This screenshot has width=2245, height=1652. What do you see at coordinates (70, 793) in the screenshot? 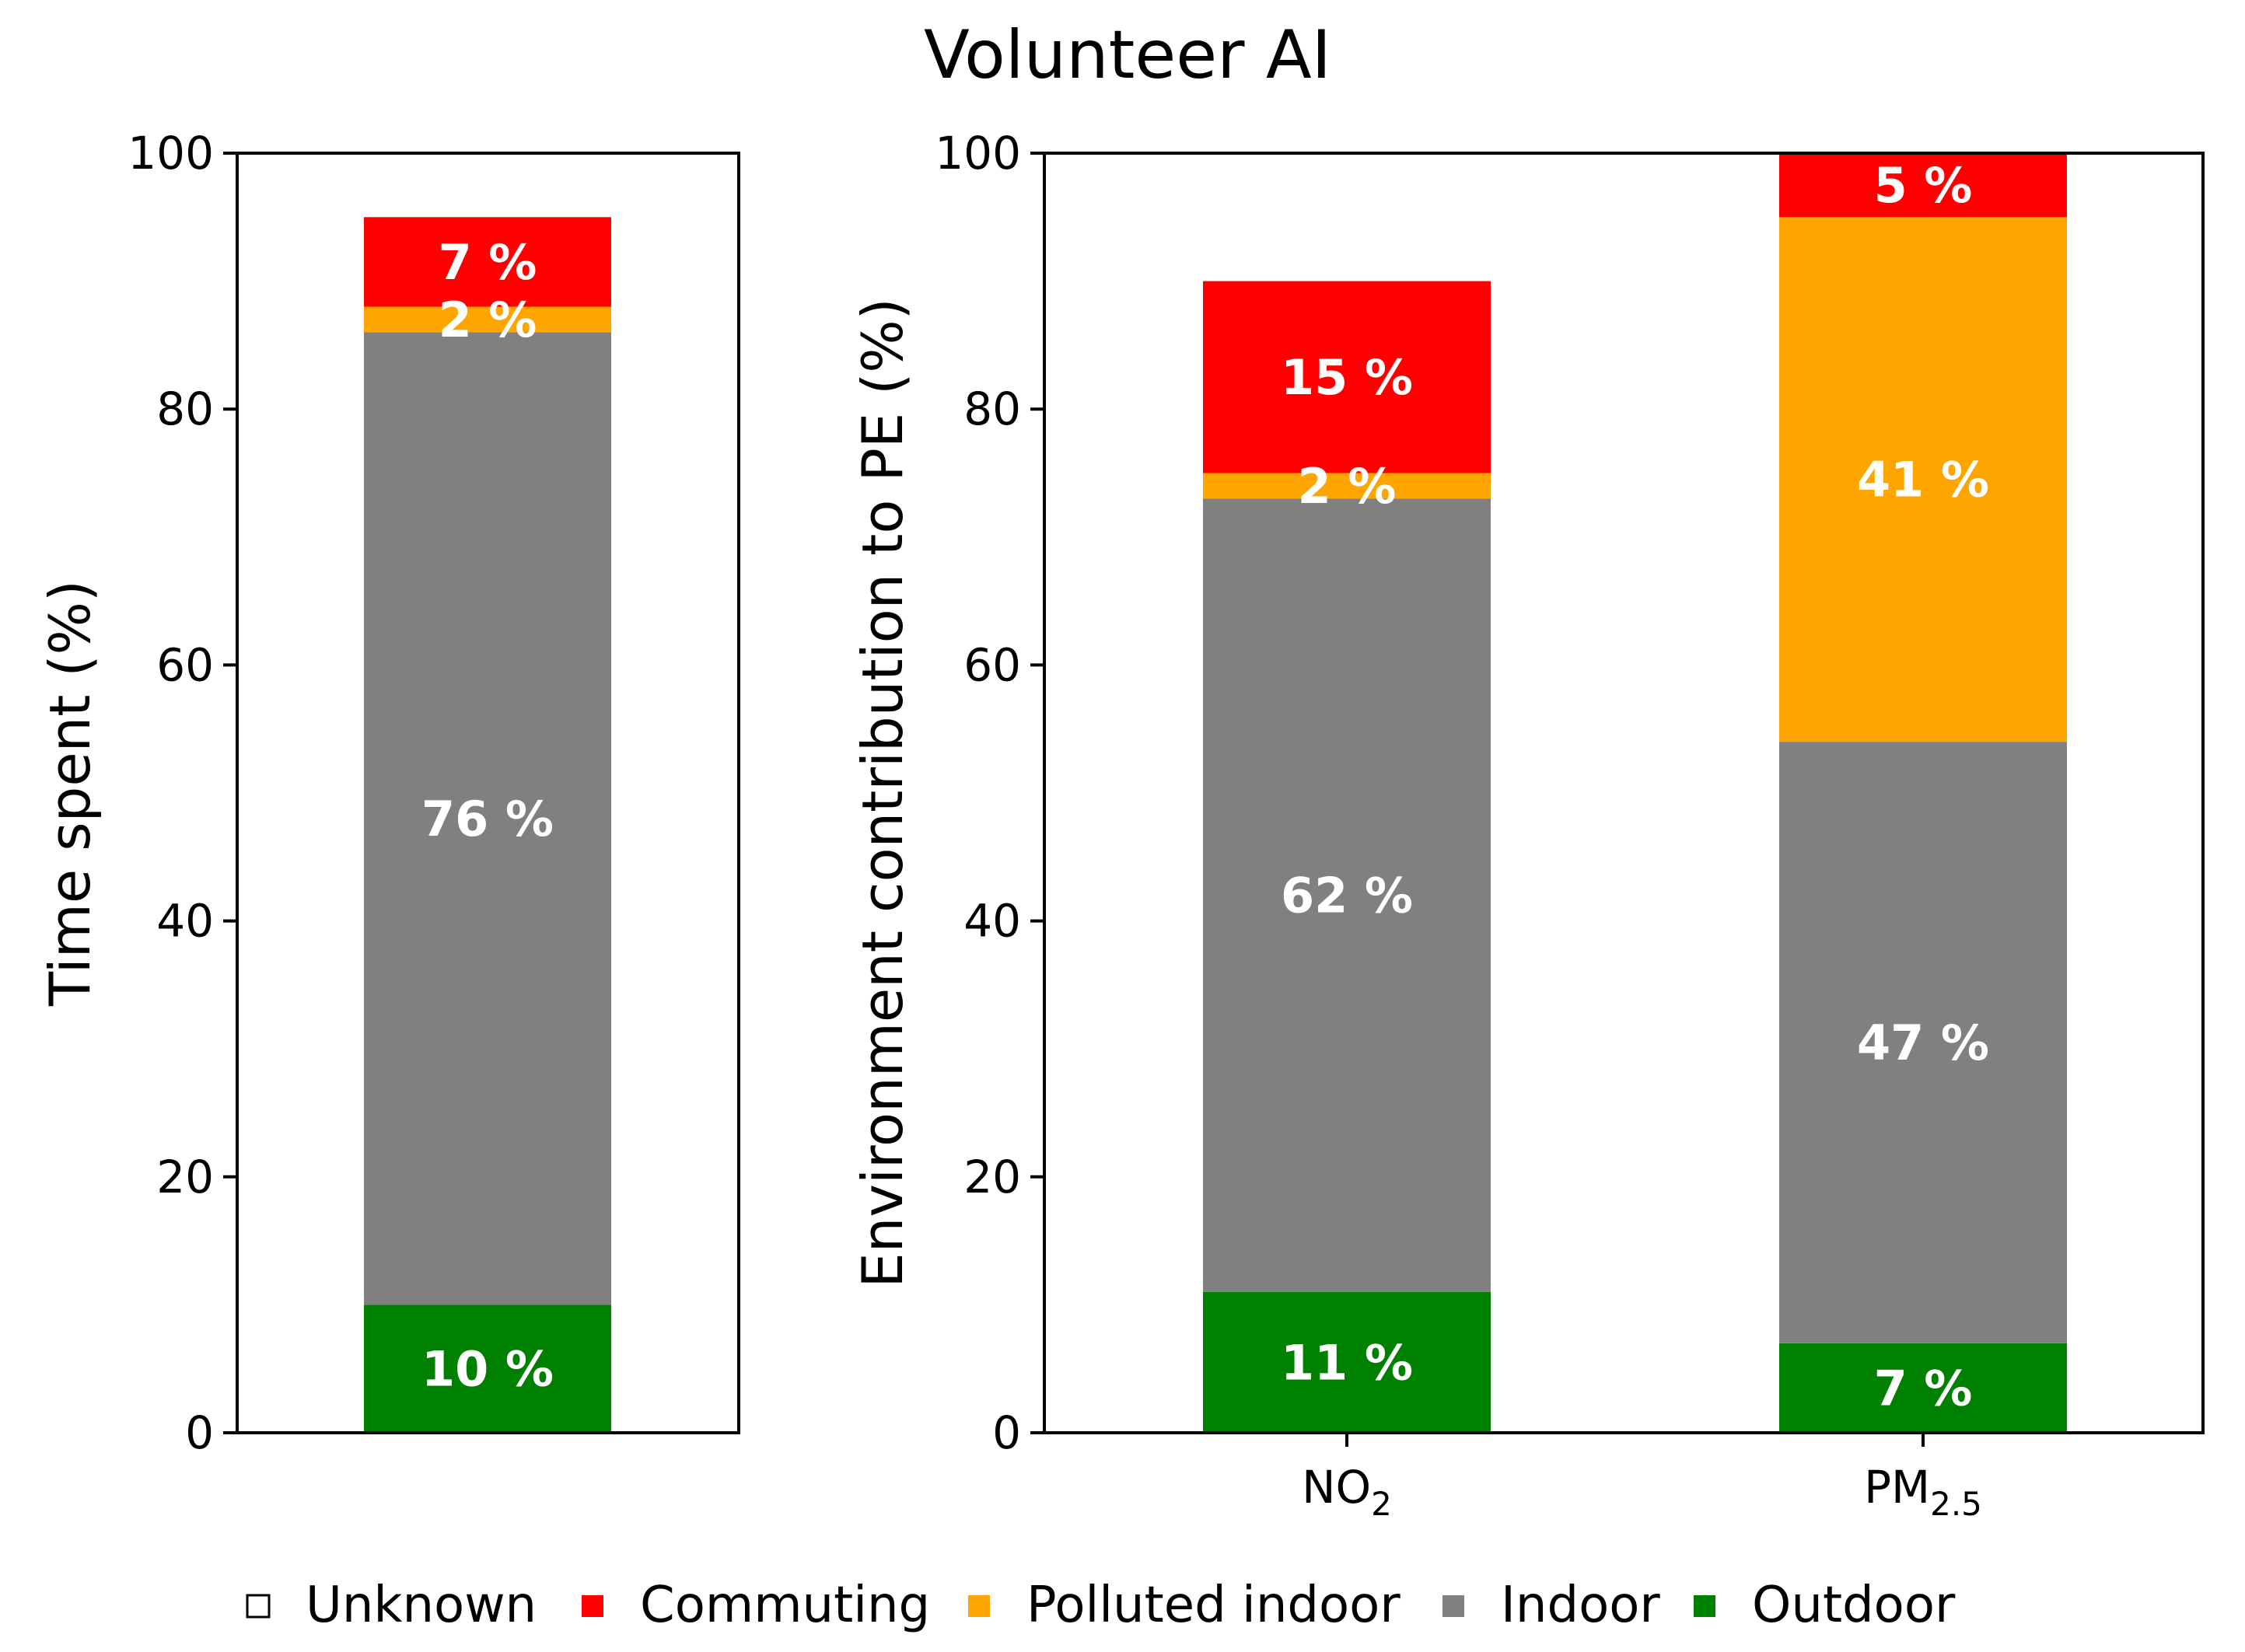
I see `y-axis-label: Time spent (%)` at bounding box center [70, 793].